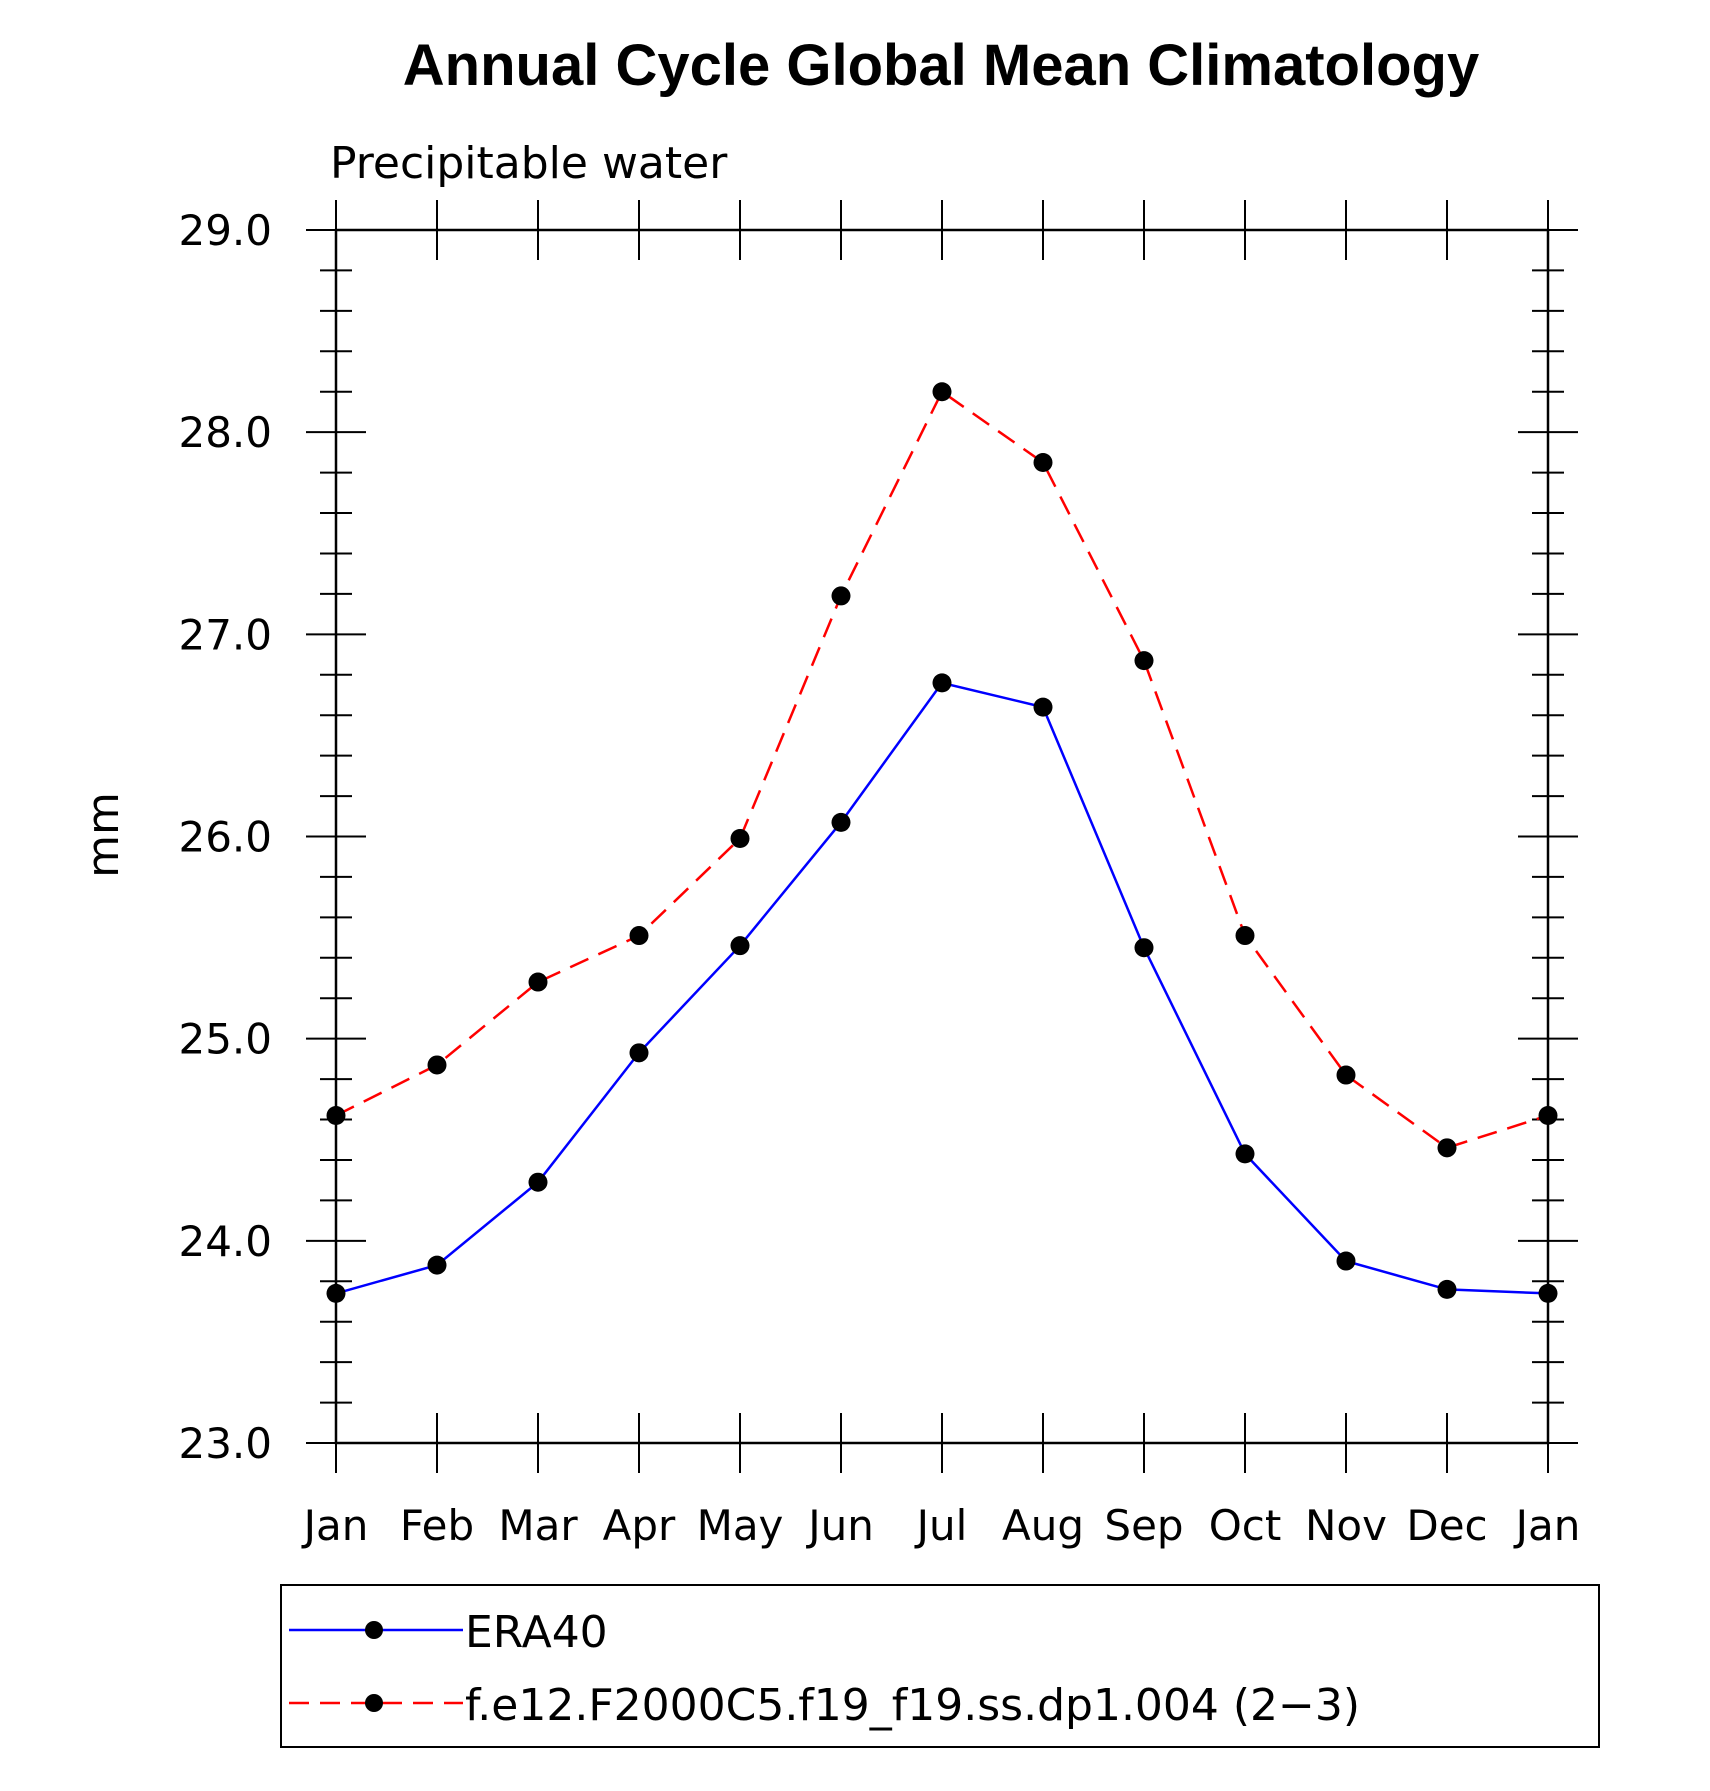 This screenshot has height=1791, width=1710. I want to click on x-tick-label: Dec, so click(1446, 1525).